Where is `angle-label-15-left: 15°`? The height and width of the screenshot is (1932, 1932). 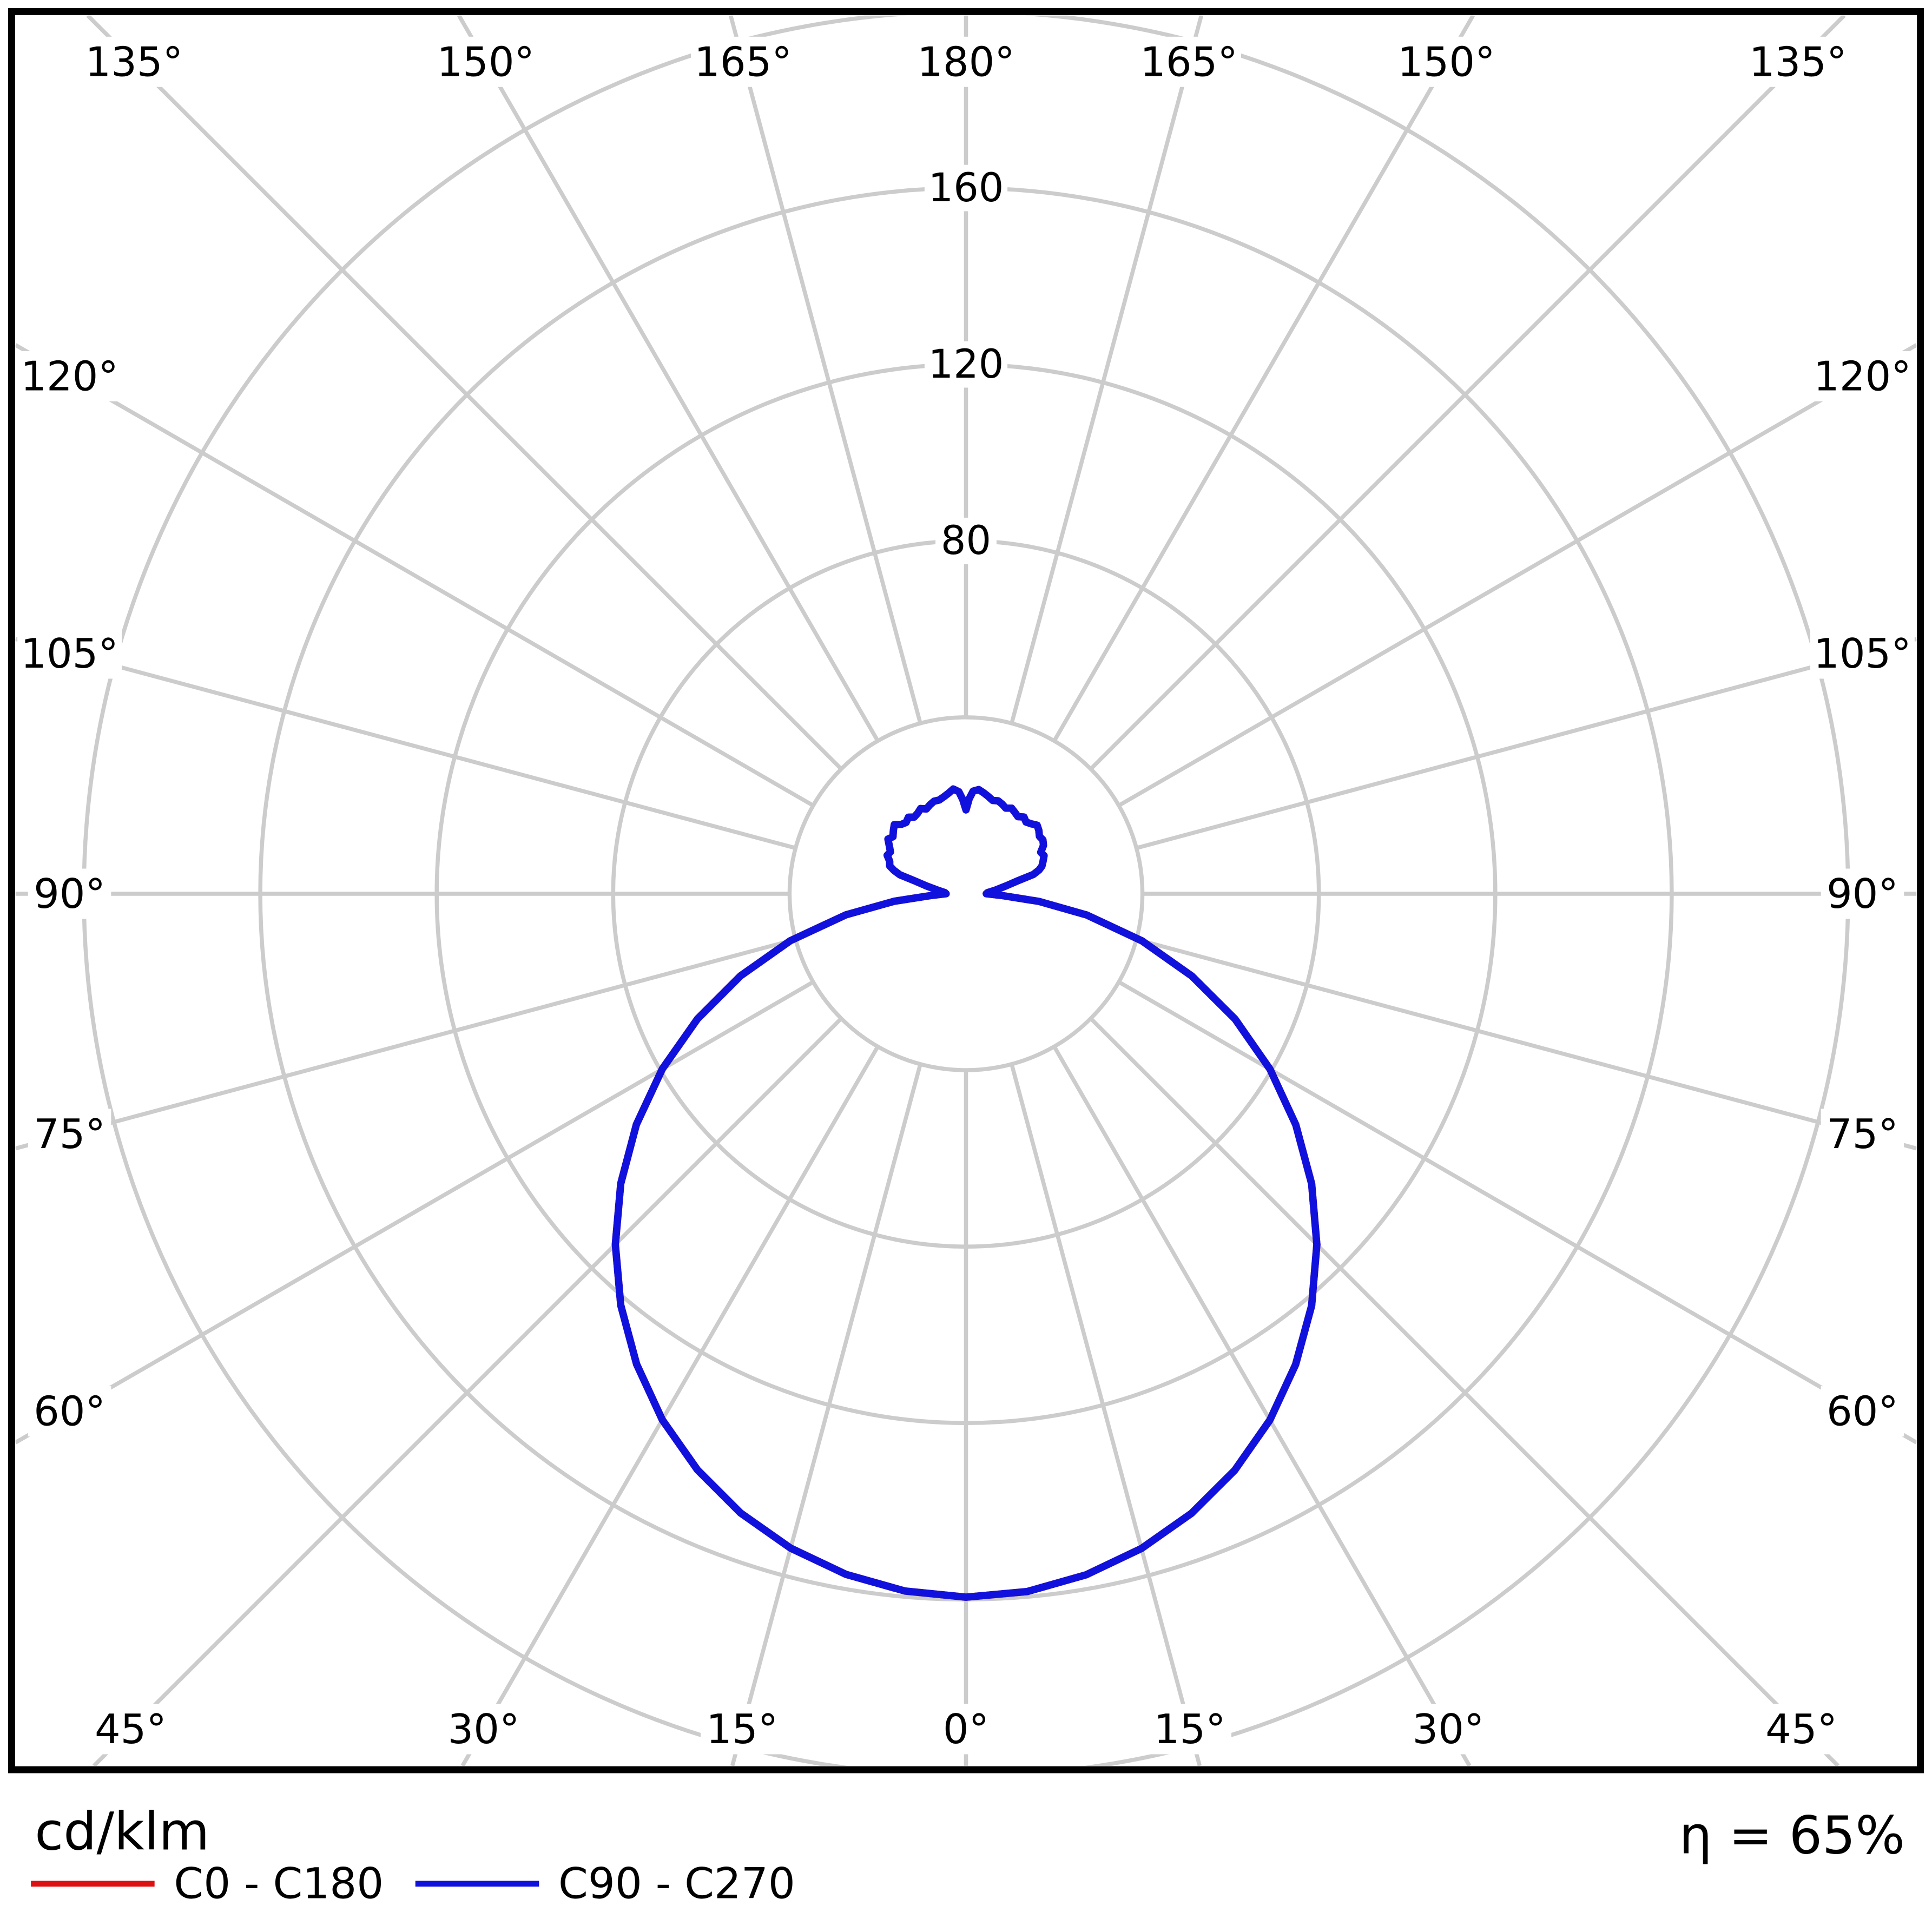 angle-label-15-left: 15° is located at coordinates (742, 1729).